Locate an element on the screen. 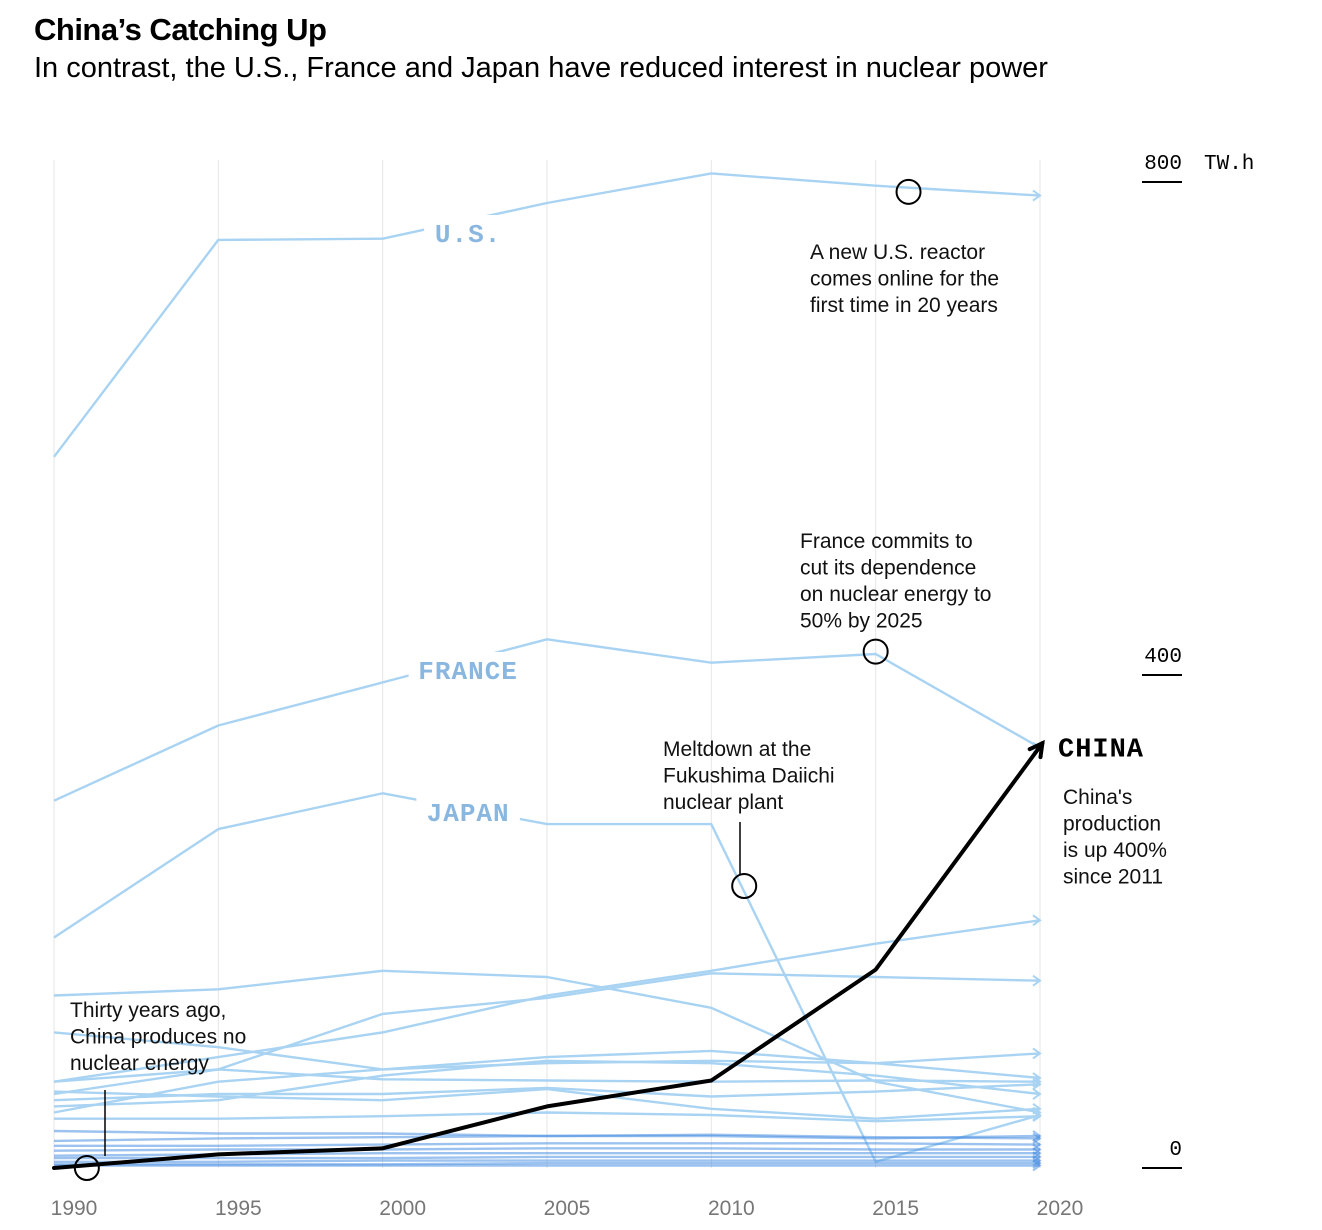 The height and width of the screenshot is (1230, 1322). series-label-knockout-us is located at coordinates (468, 232).